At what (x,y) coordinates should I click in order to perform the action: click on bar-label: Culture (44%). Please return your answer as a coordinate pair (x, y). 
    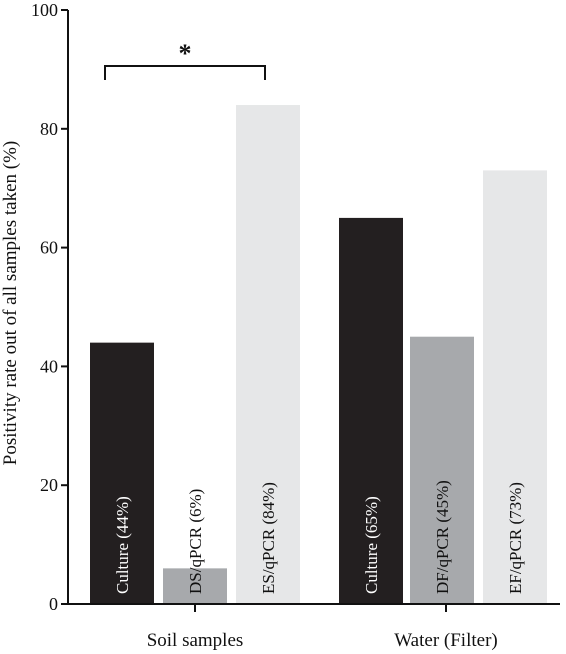
    Looking at the image, I should click on (122, 545).